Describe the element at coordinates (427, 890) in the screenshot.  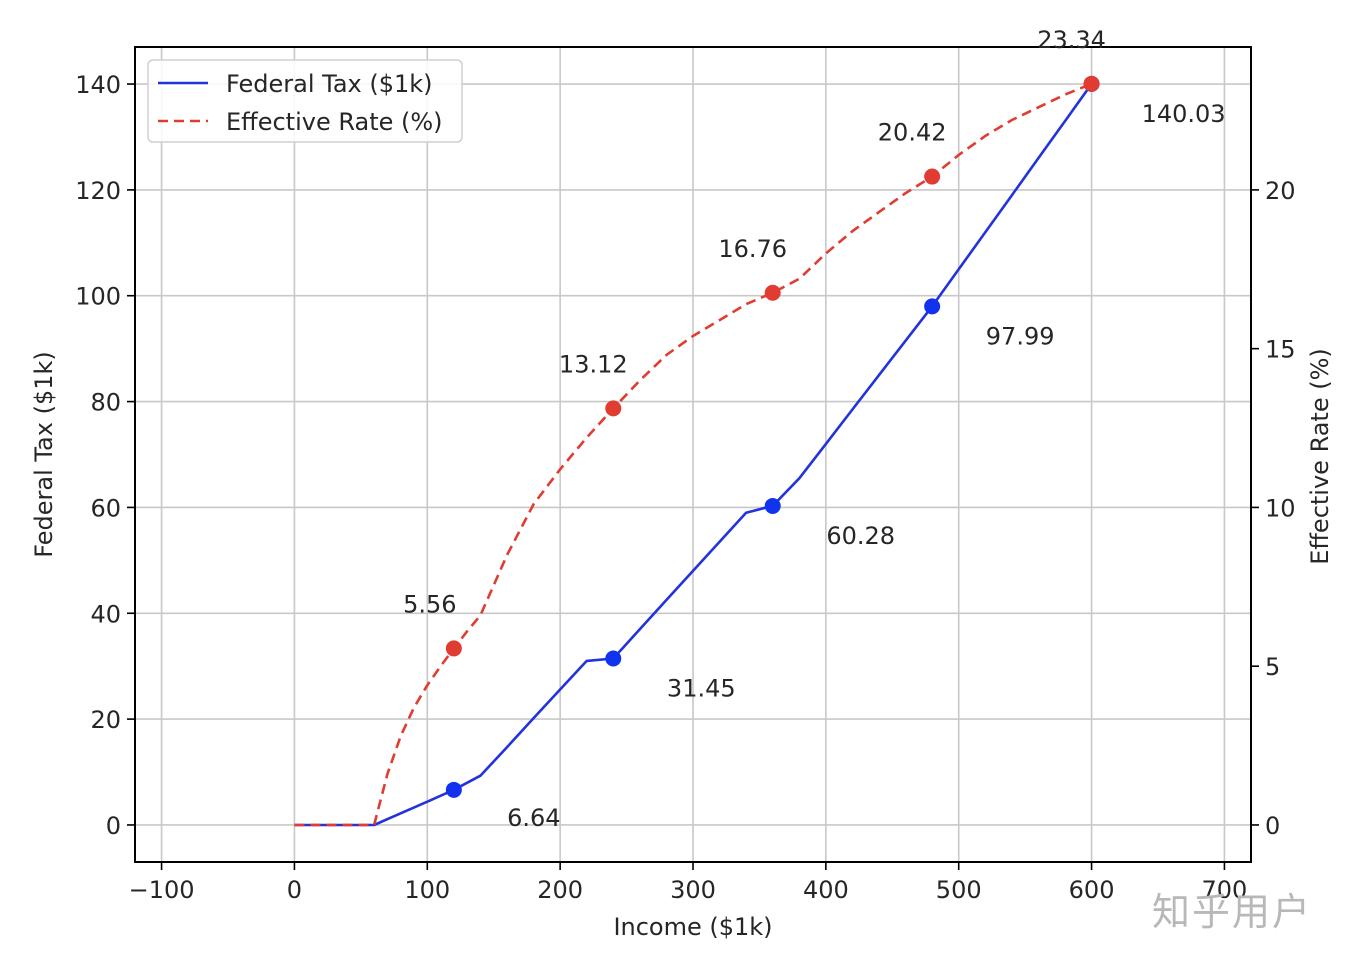
I see `x-tick-label: 100` at that location.